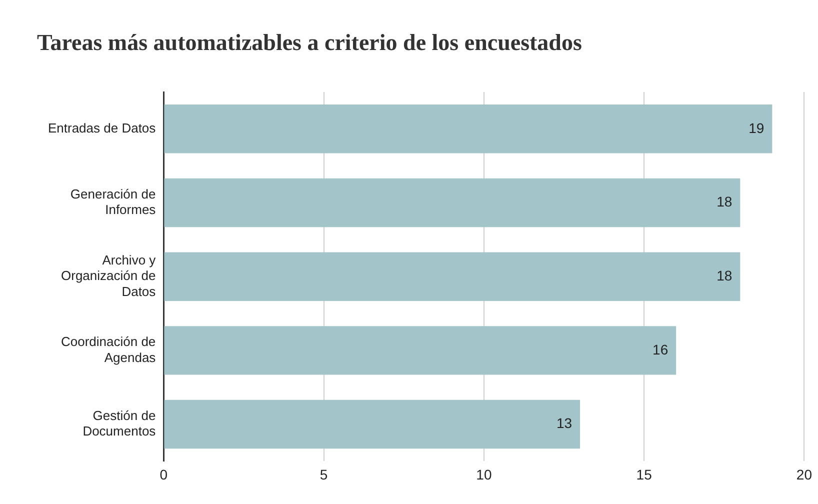  What do you see at coordinates (324, 474) in the screenshot?
I see `x-tick-label: 5` at bounding box center [324, 474].